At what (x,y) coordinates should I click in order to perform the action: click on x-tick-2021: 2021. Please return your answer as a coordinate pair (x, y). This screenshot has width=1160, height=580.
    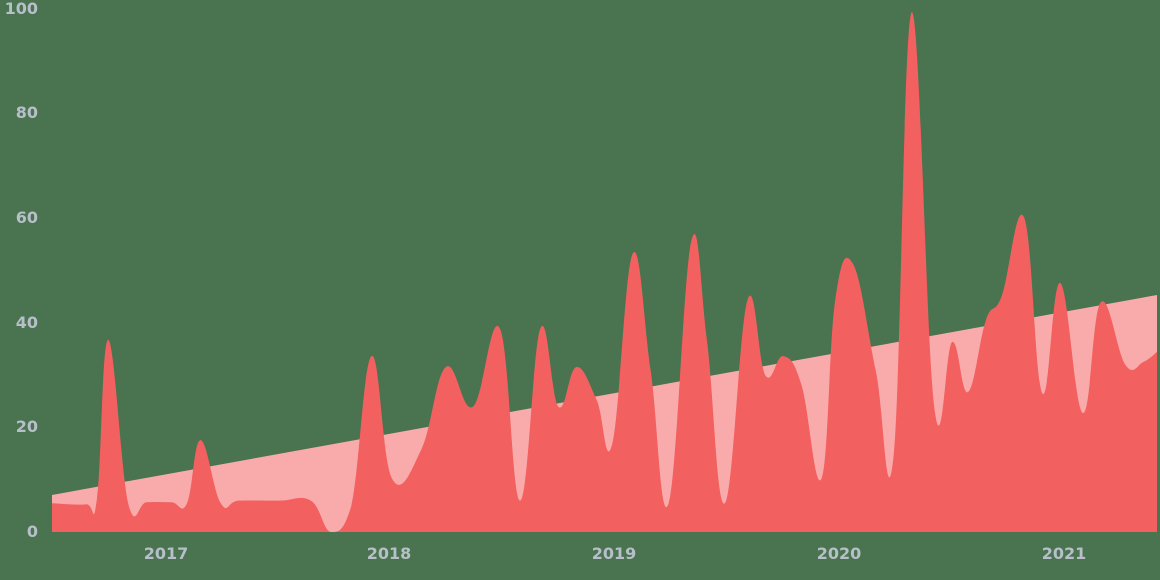
    Looking at the image, I should click on (1064, 553).